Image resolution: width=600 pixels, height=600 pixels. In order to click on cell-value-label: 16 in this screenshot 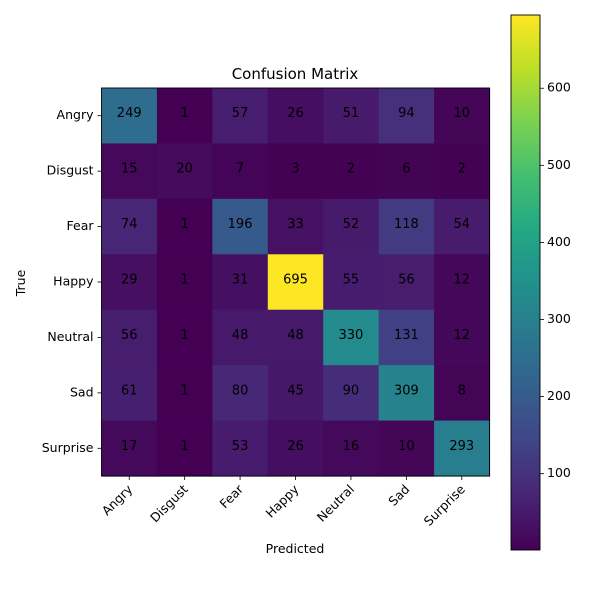, I will do `click(351, 446)`.